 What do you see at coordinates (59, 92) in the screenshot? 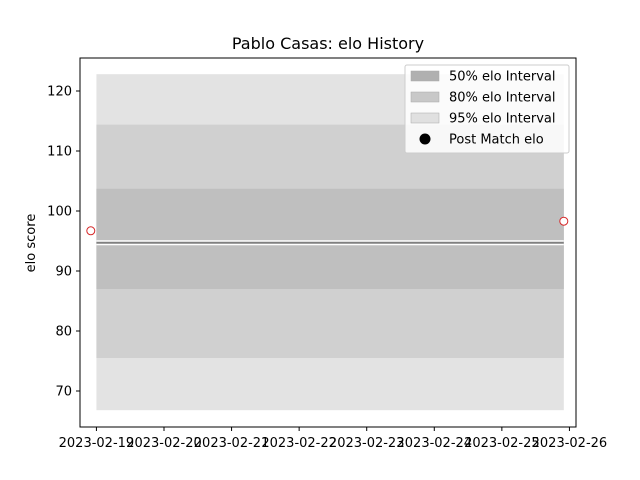
I see `y-tick-label: 120` at bounding box center [59, 92].